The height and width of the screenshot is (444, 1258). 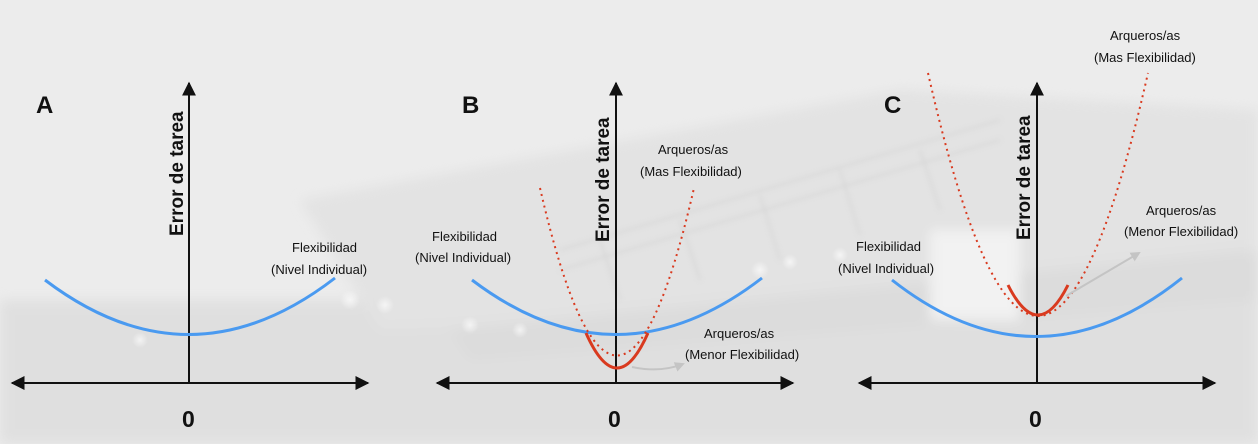 What do you see at coordinates (44, 105) in the screenshot?
I see `panel-letter: A` at bounding box center [44, 105].